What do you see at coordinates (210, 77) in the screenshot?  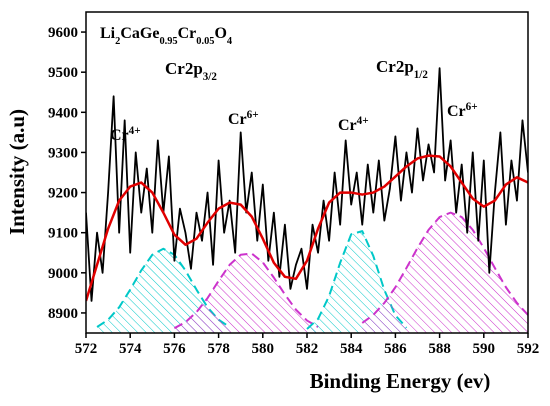 I see `annotation-part: 3/2` at bounding box center [210, 77].